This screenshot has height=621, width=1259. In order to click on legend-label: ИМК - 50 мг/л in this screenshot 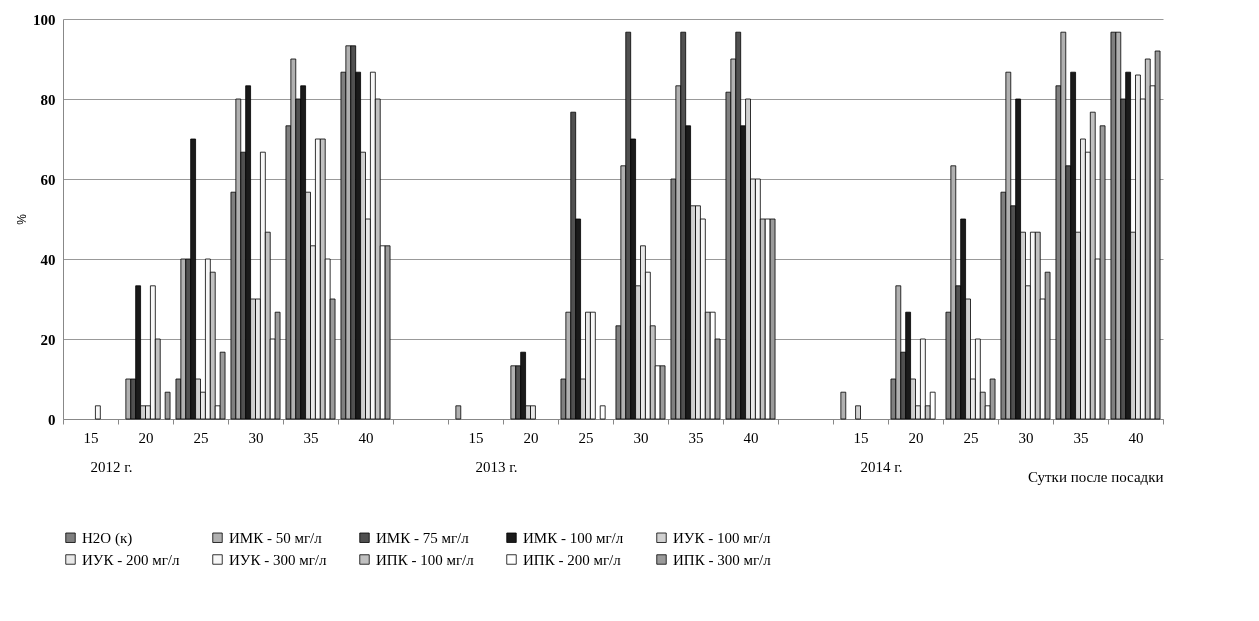, I will do `click(276, 537)`.